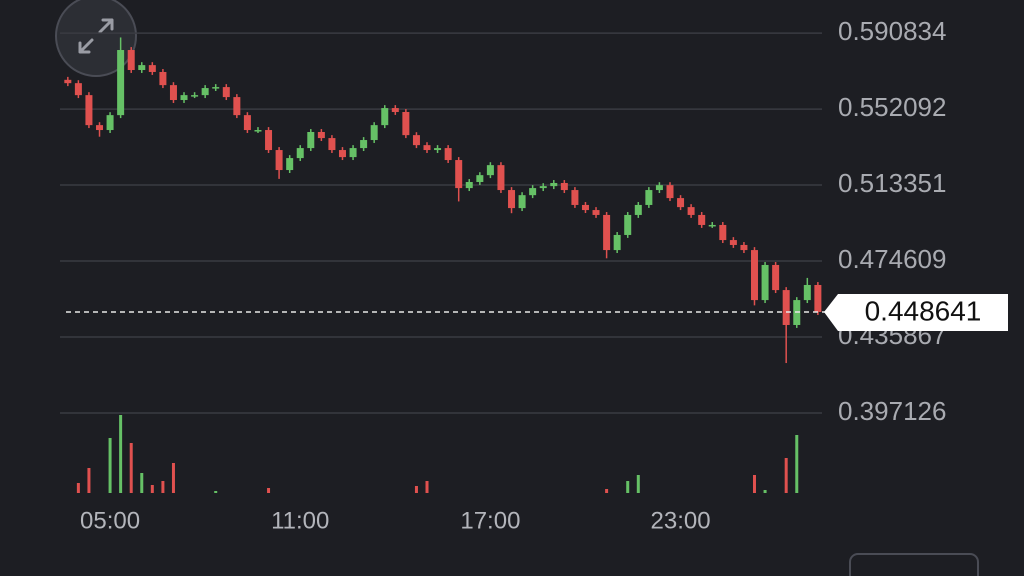  What do you see at coordinates (914, 564) in the screenshot?
I see `bottom-button` at bounding box center [914, 564].